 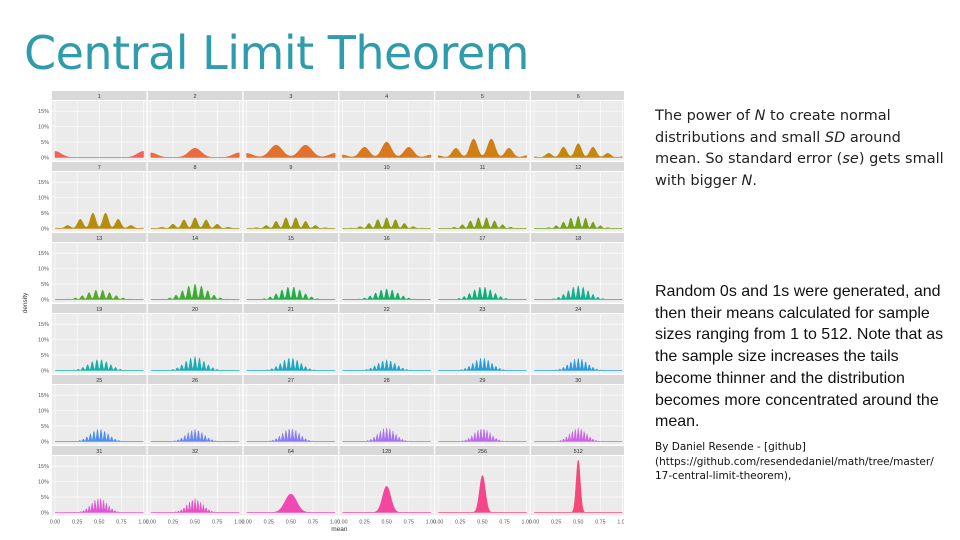 What do you see at coordinates (386, 126) in the screenshot?
I see `facet-panel: 4` at bounding box center [386, 126].